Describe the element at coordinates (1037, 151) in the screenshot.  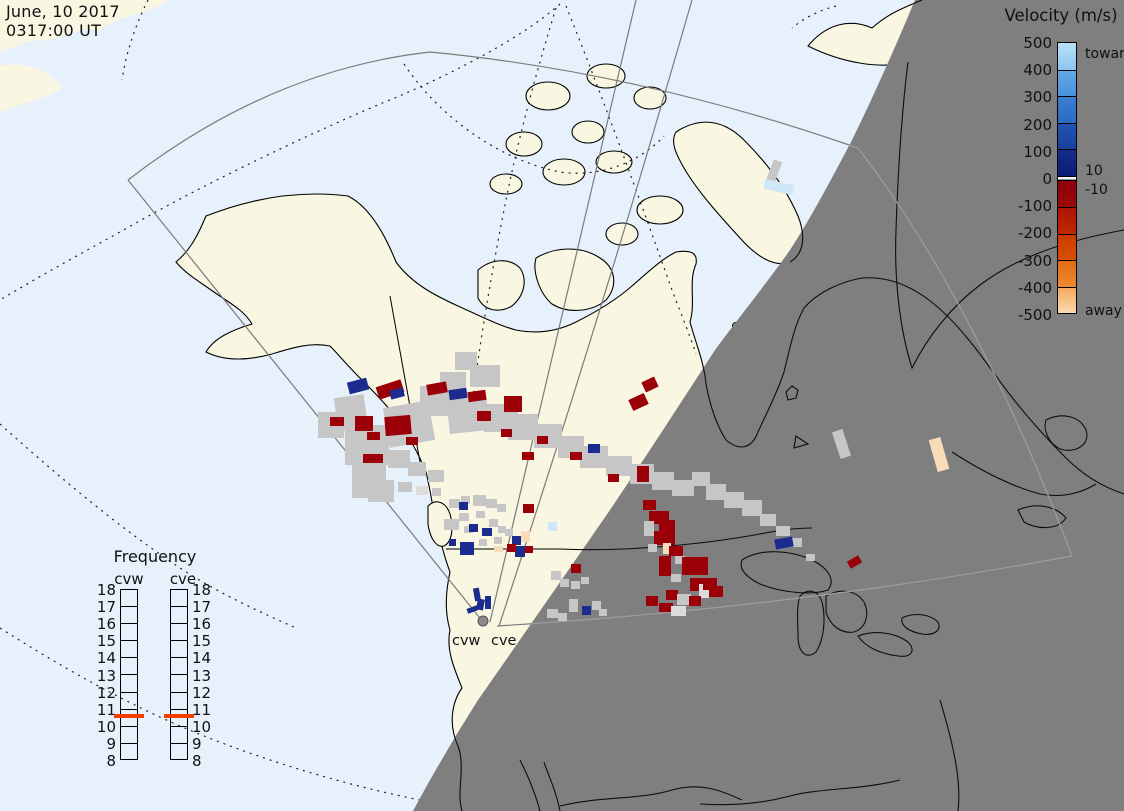
I see `velocity-tick-label: 100` at that location.